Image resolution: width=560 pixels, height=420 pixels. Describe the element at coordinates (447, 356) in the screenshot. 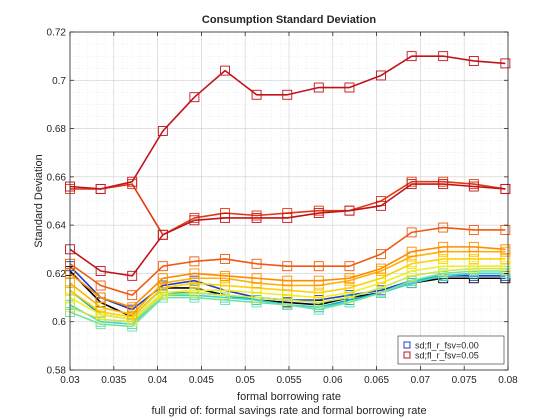

I see `legend-label-fsv-005: sd;fl_r_fsv=0.05` at that location.